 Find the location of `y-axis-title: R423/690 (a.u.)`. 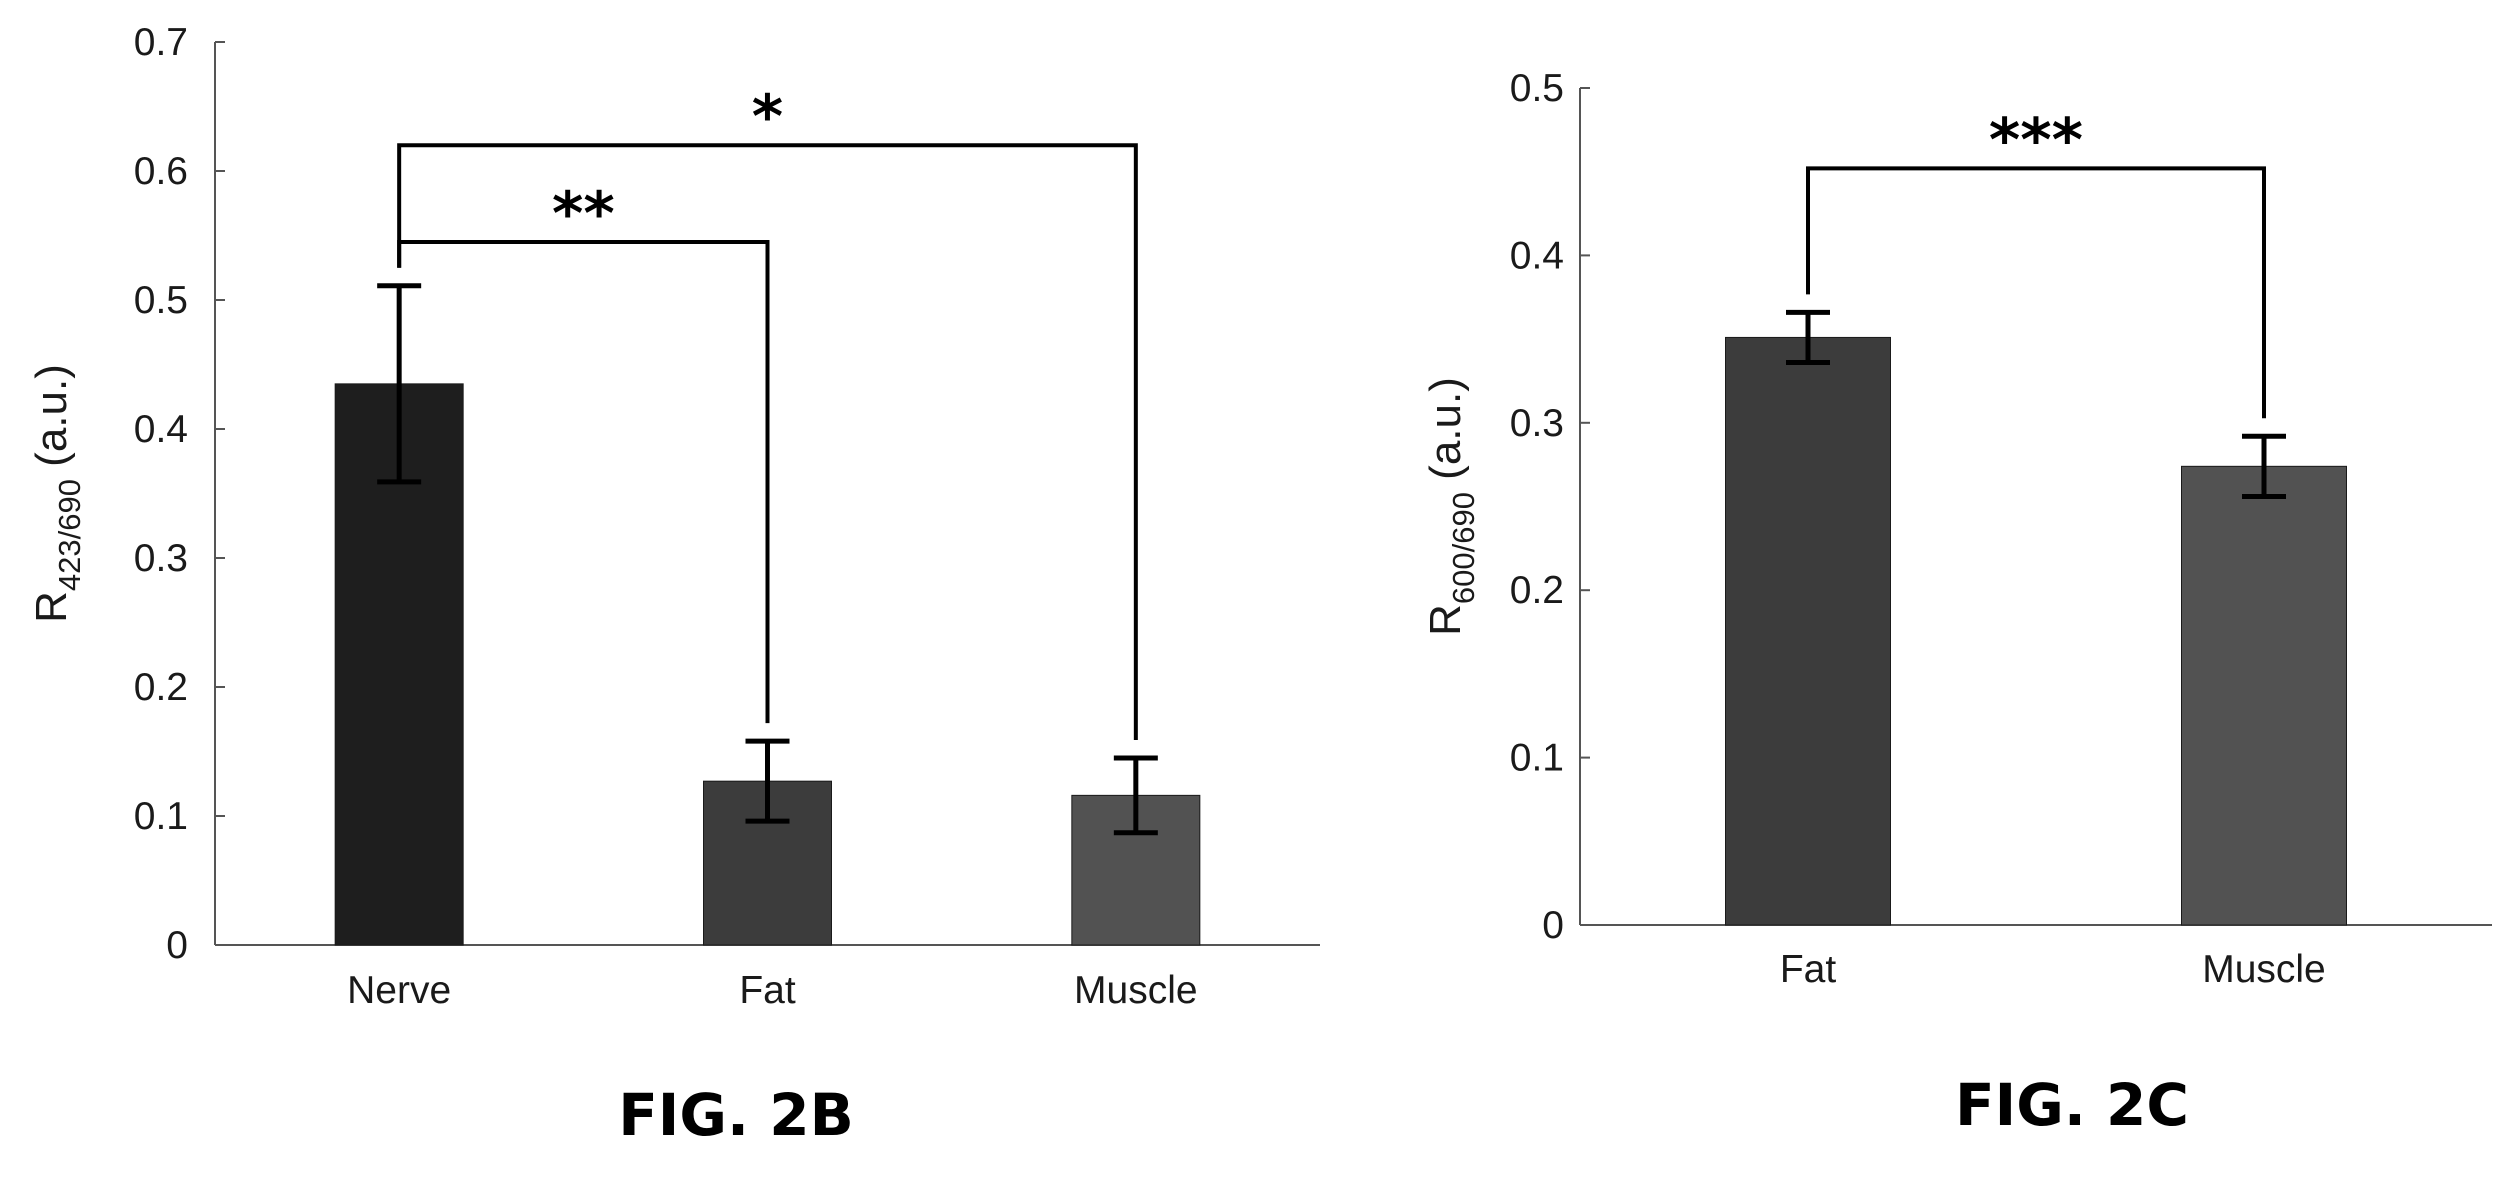

y-axis-title: R423/690 (a.u.) is located at coordinates (57, 493).